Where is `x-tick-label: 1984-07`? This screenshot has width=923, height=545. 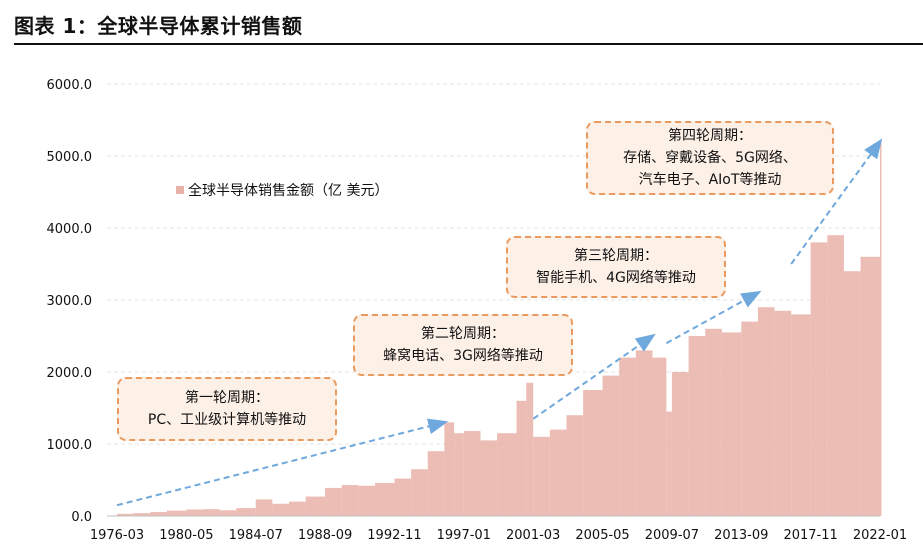
x-tick-label: 1984-07 is located at coordinates (256, 535).